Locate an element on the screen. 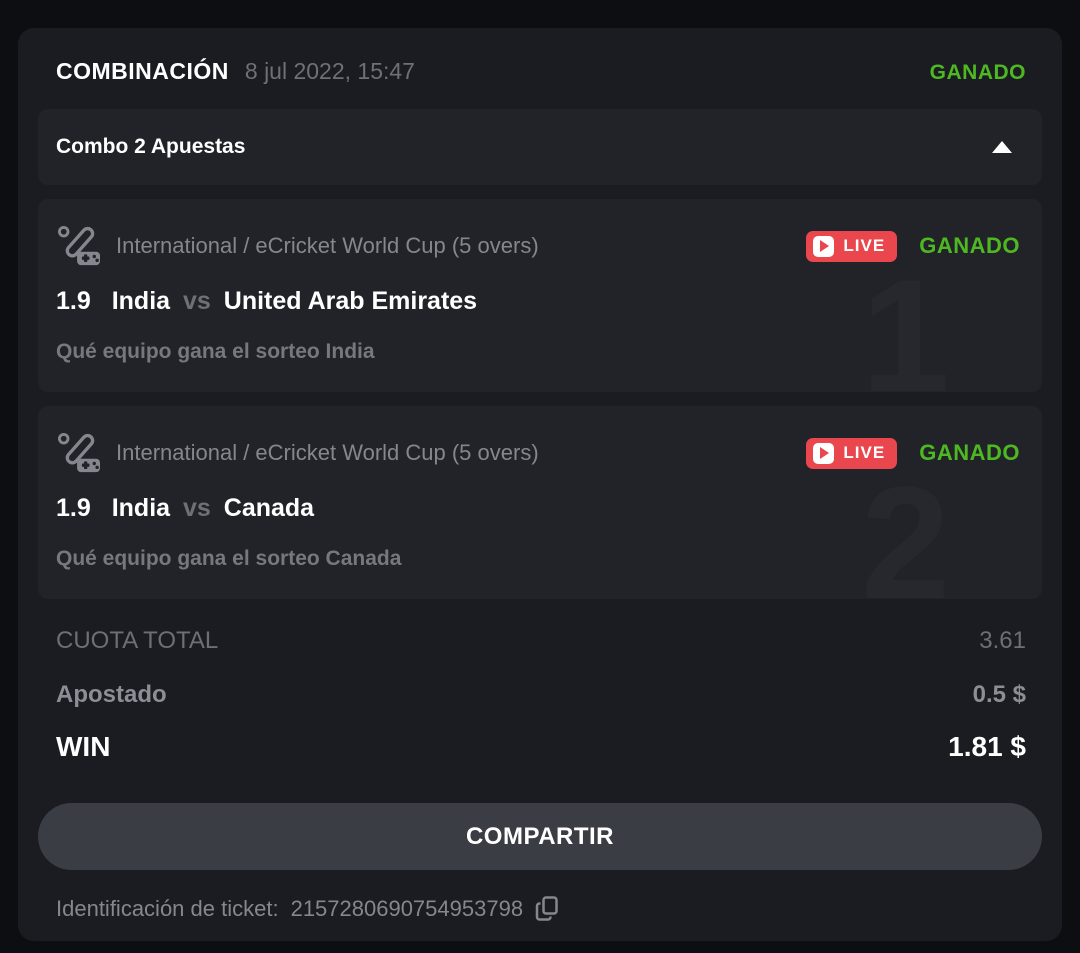 Image resolution: width=1080 pixels, height=953 pixels. combo-collapse-bar: Combo 2 Apuestas is located at coordinates (540, 147).